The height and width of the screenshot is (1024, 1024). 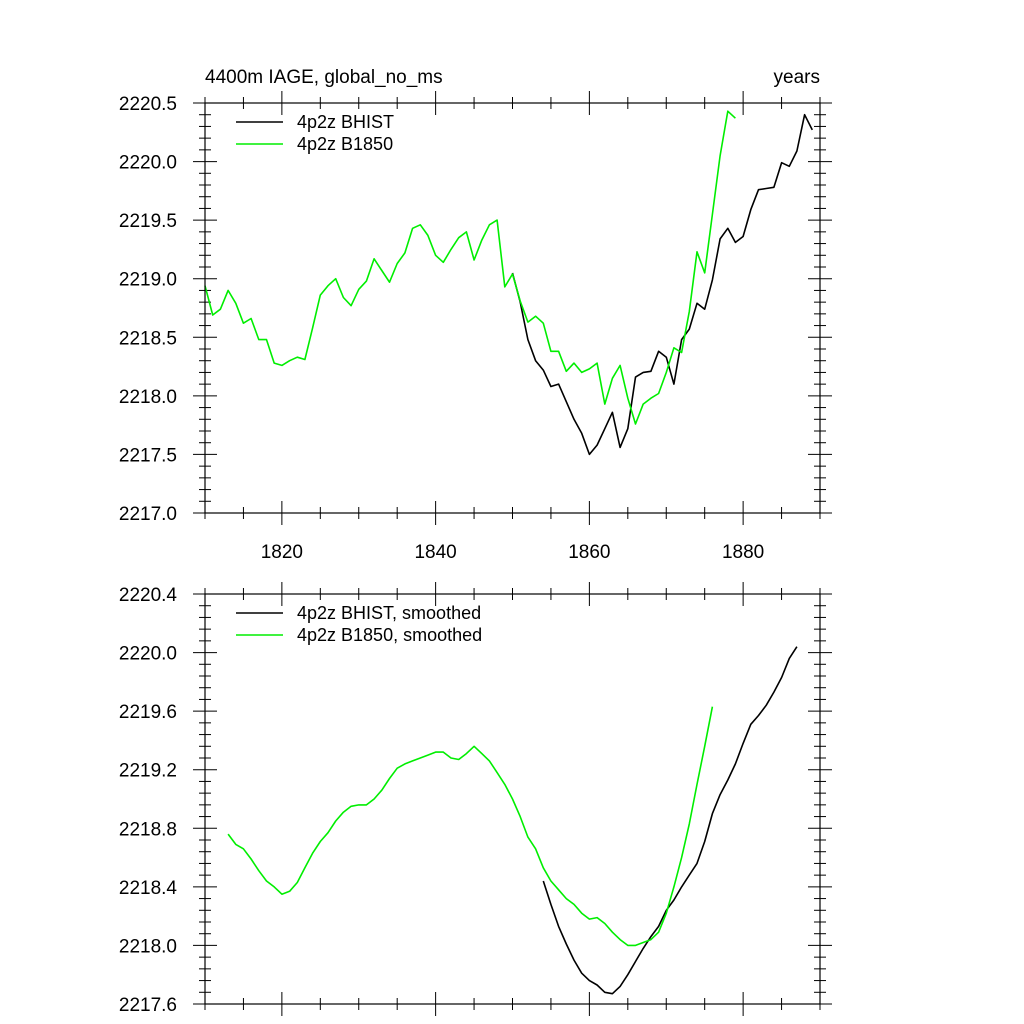 I want to click on bottom-y-tick-label: 2218.0, so click(x=148, y=946).